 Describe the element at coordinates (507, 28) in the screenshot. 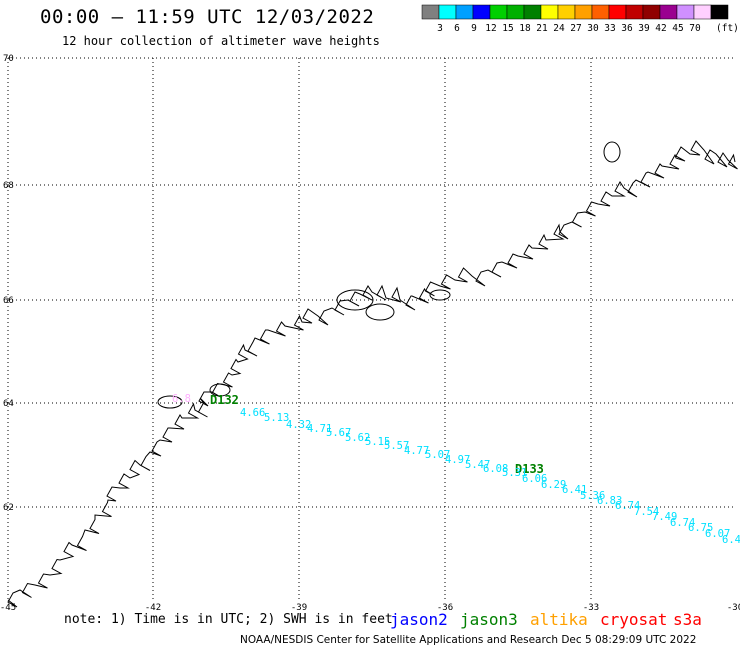

I see `legend-label: 15` at that location.